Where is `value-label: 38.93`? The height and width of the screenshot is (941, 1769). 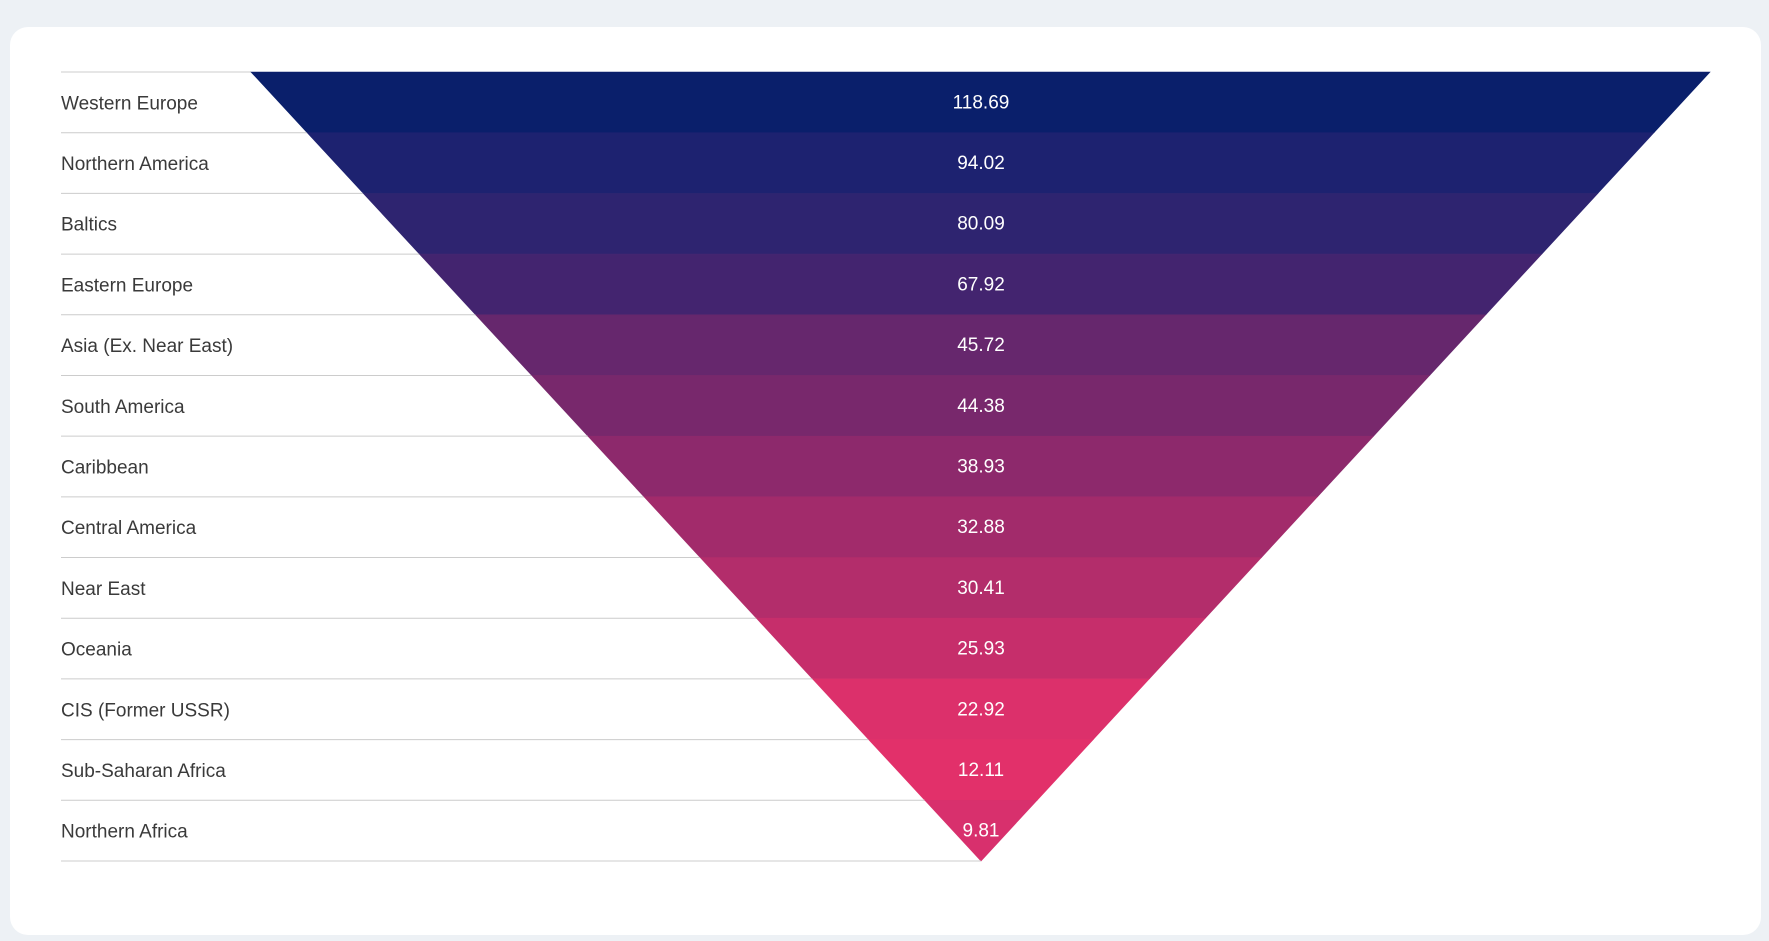
value-label: 38.93 is located at coordinates (981, 467).